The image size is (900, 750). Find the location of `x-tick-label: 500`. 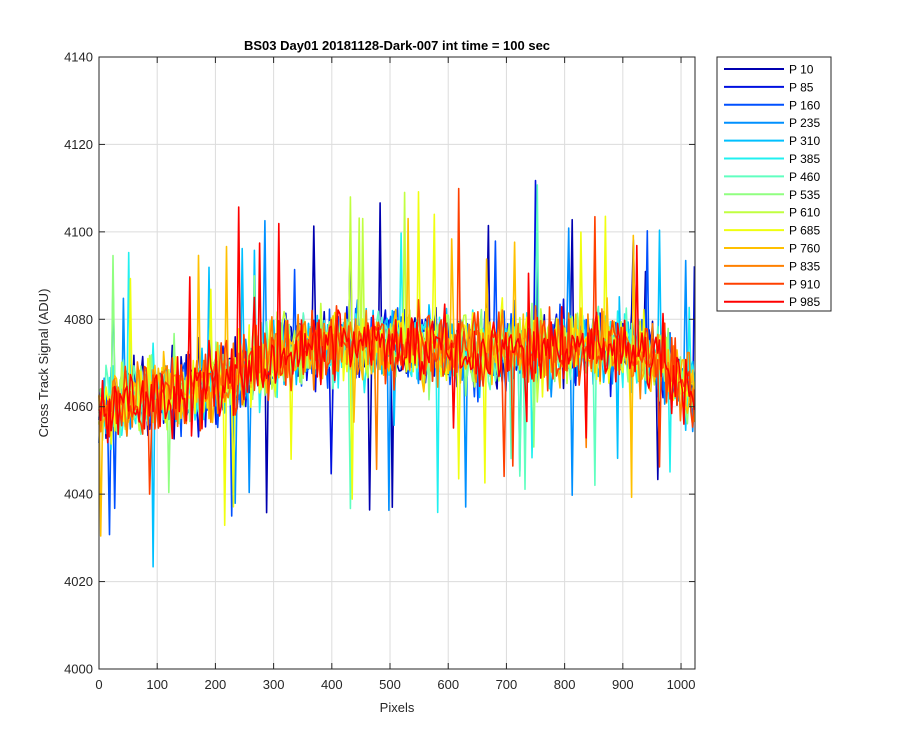

x-tick-label: 500 is located at coordinates (390, 684).